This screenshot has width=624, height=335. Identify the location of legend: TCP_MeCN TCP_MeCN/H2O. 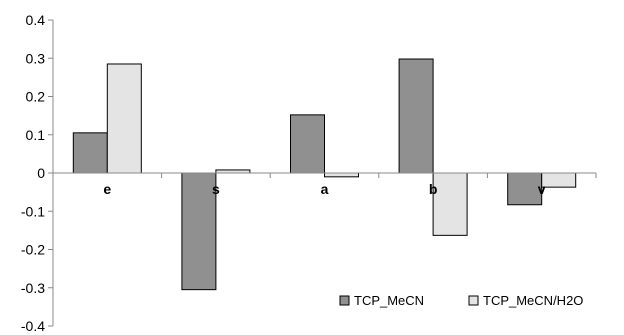
(461, 300).